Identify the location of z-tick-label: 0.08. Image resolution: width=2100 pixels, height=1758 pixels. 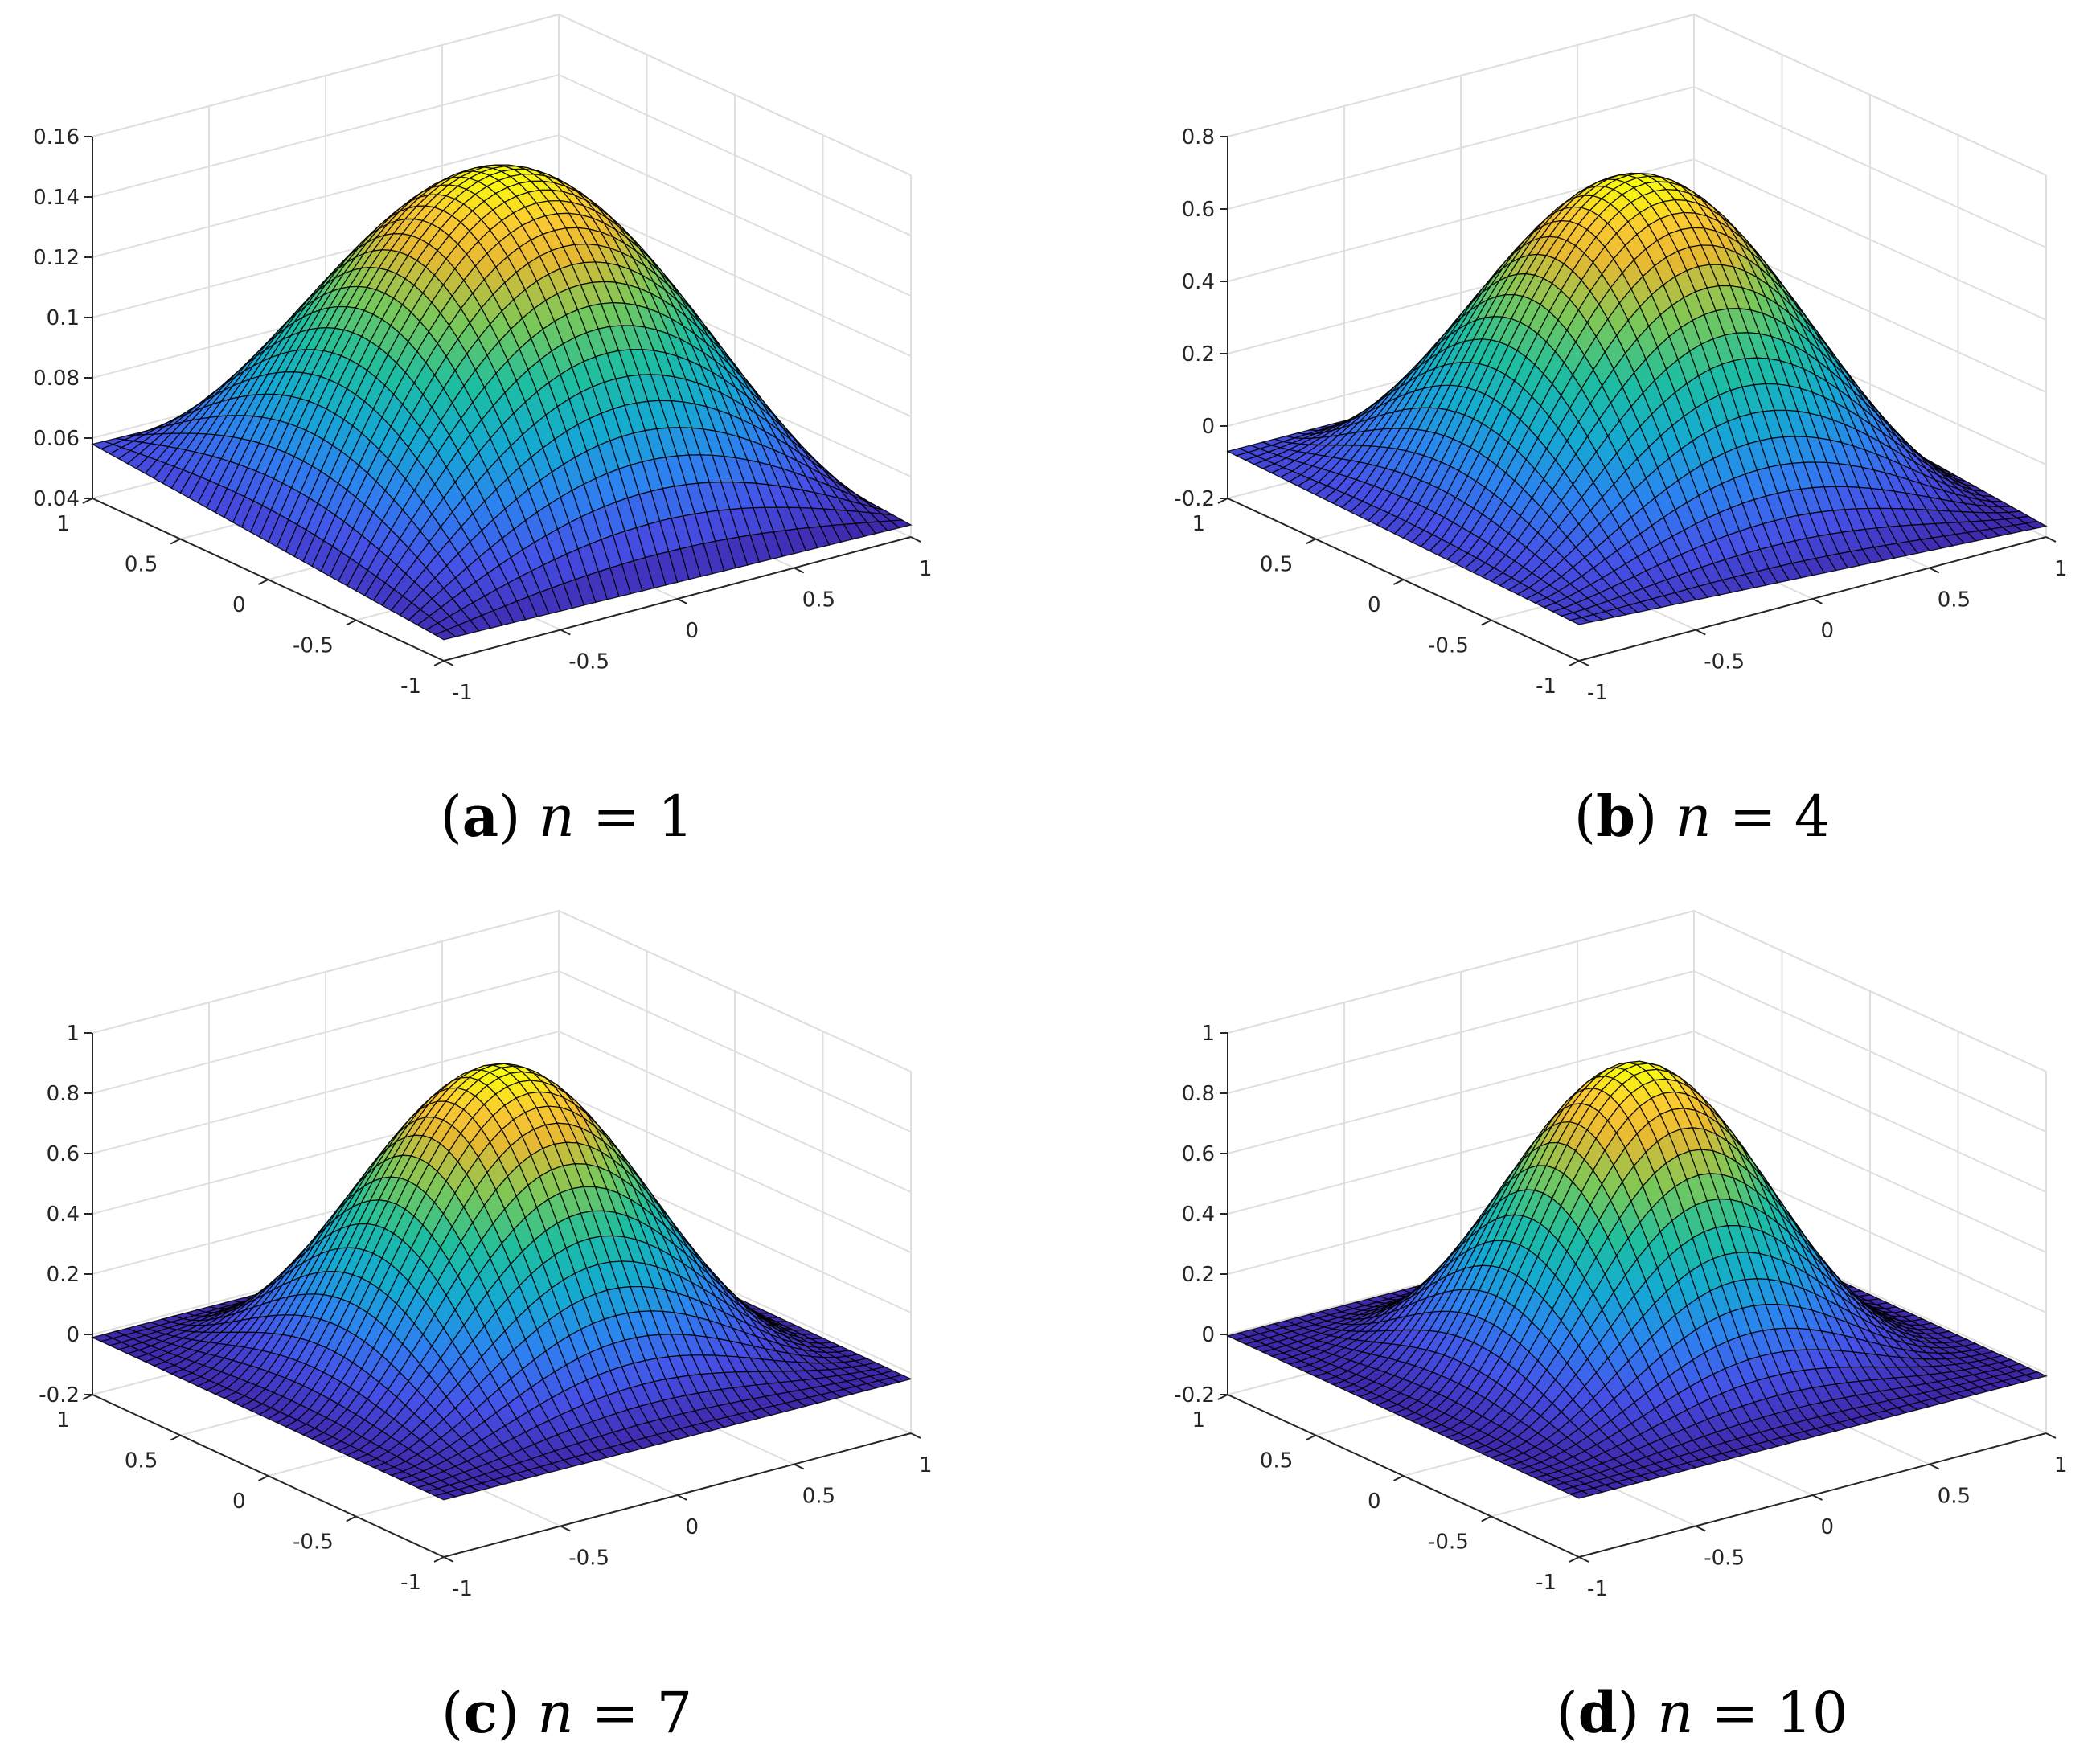
(56, 379).